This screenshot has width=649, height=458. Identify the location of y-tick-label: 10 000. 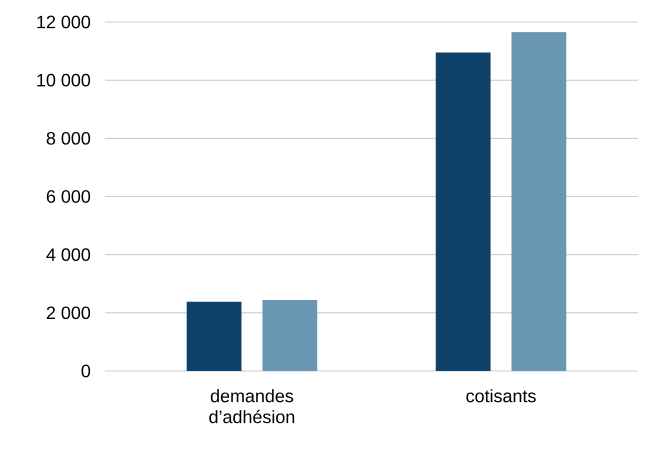
(63, 80).